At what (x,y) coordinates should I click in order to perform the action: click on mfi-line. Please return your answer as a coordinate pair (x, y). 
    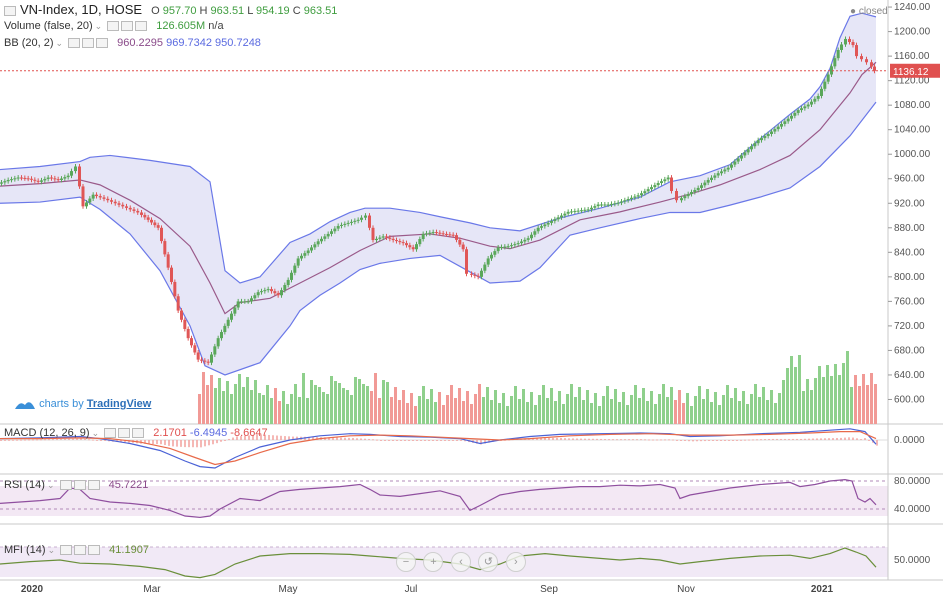
    Looking at the image, I should click on (438, 563).